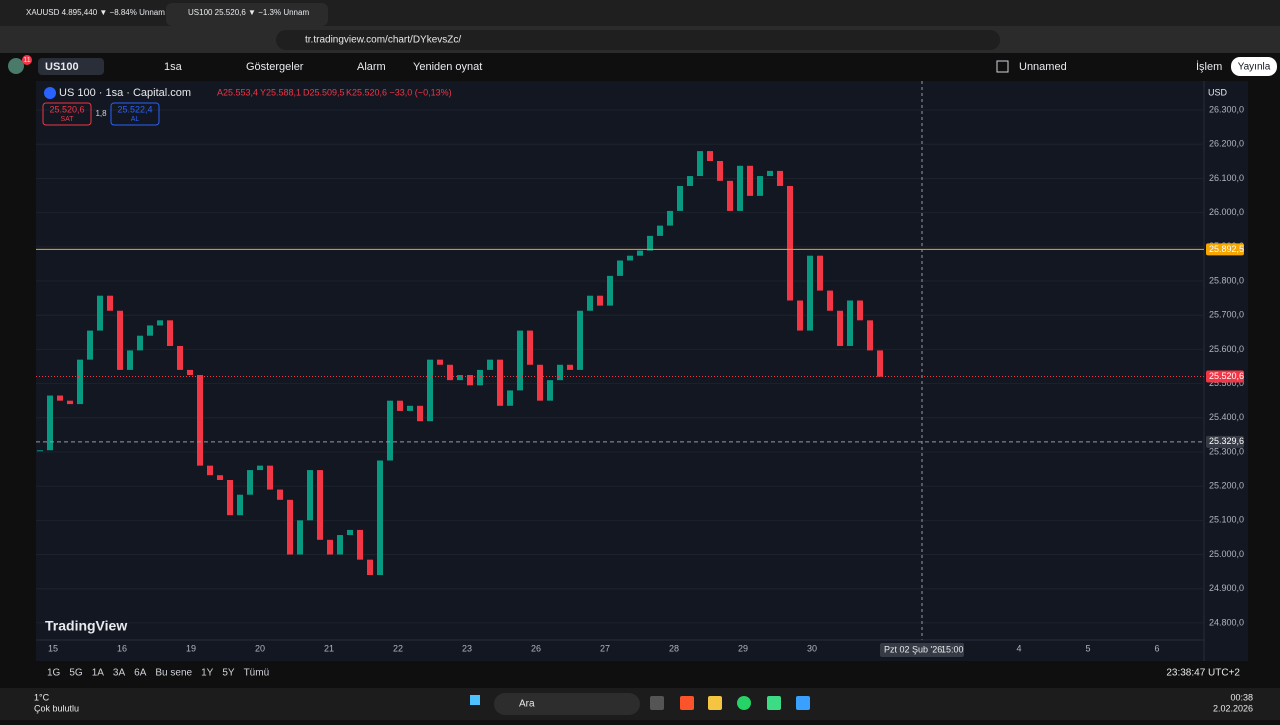 The height and width of the screenshot is (725, 1280). I want to click on checkbox, so click(1002, 66).